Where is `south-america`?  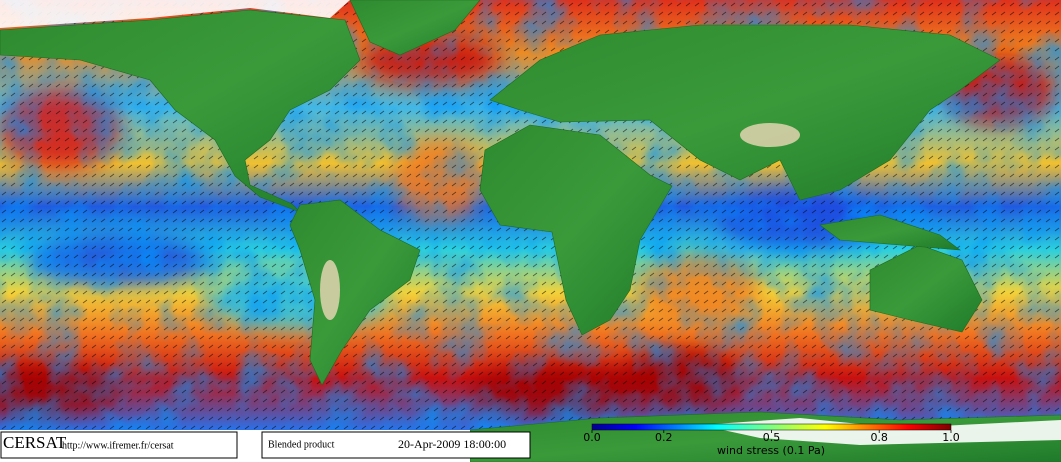
south-america is located at coordinates (355, 292).